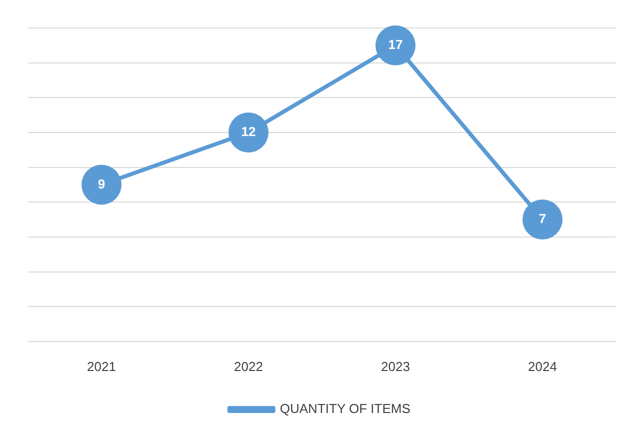 This screenshot has width=644, height=438. Describe the element at coordinates (542, 366) in the screenshot. I see `x-tick-label: 2024` at that location.